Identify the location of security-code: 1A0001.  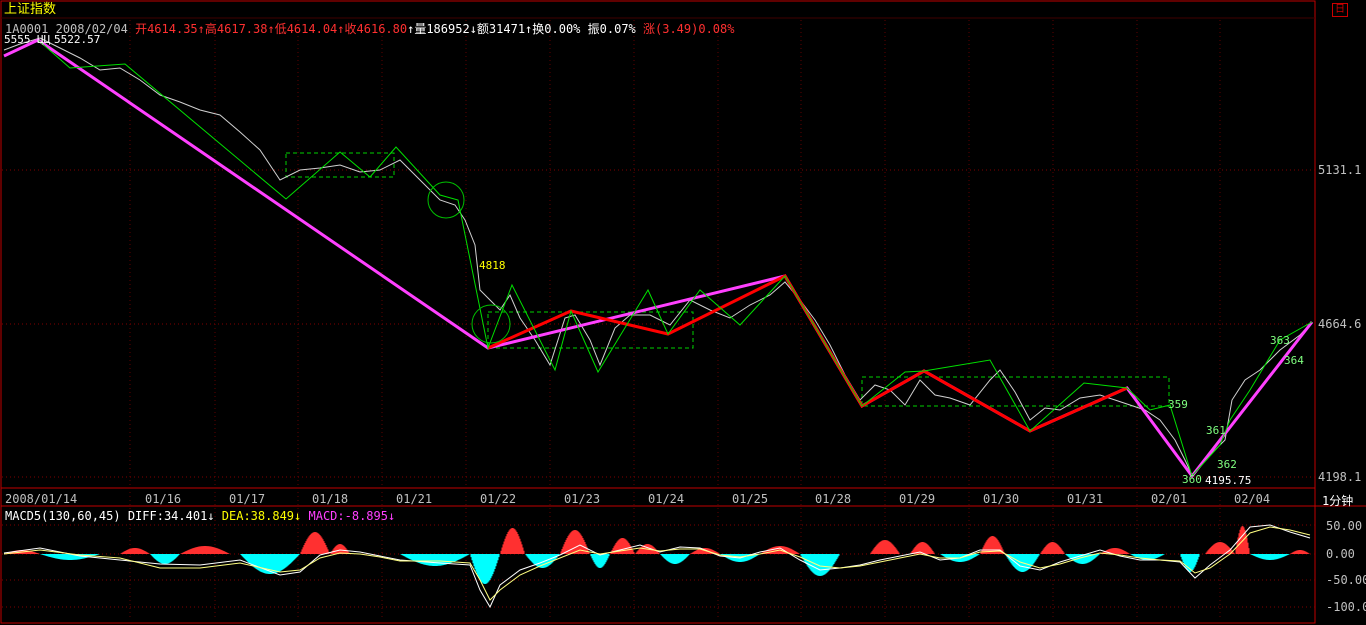
(27, 29).